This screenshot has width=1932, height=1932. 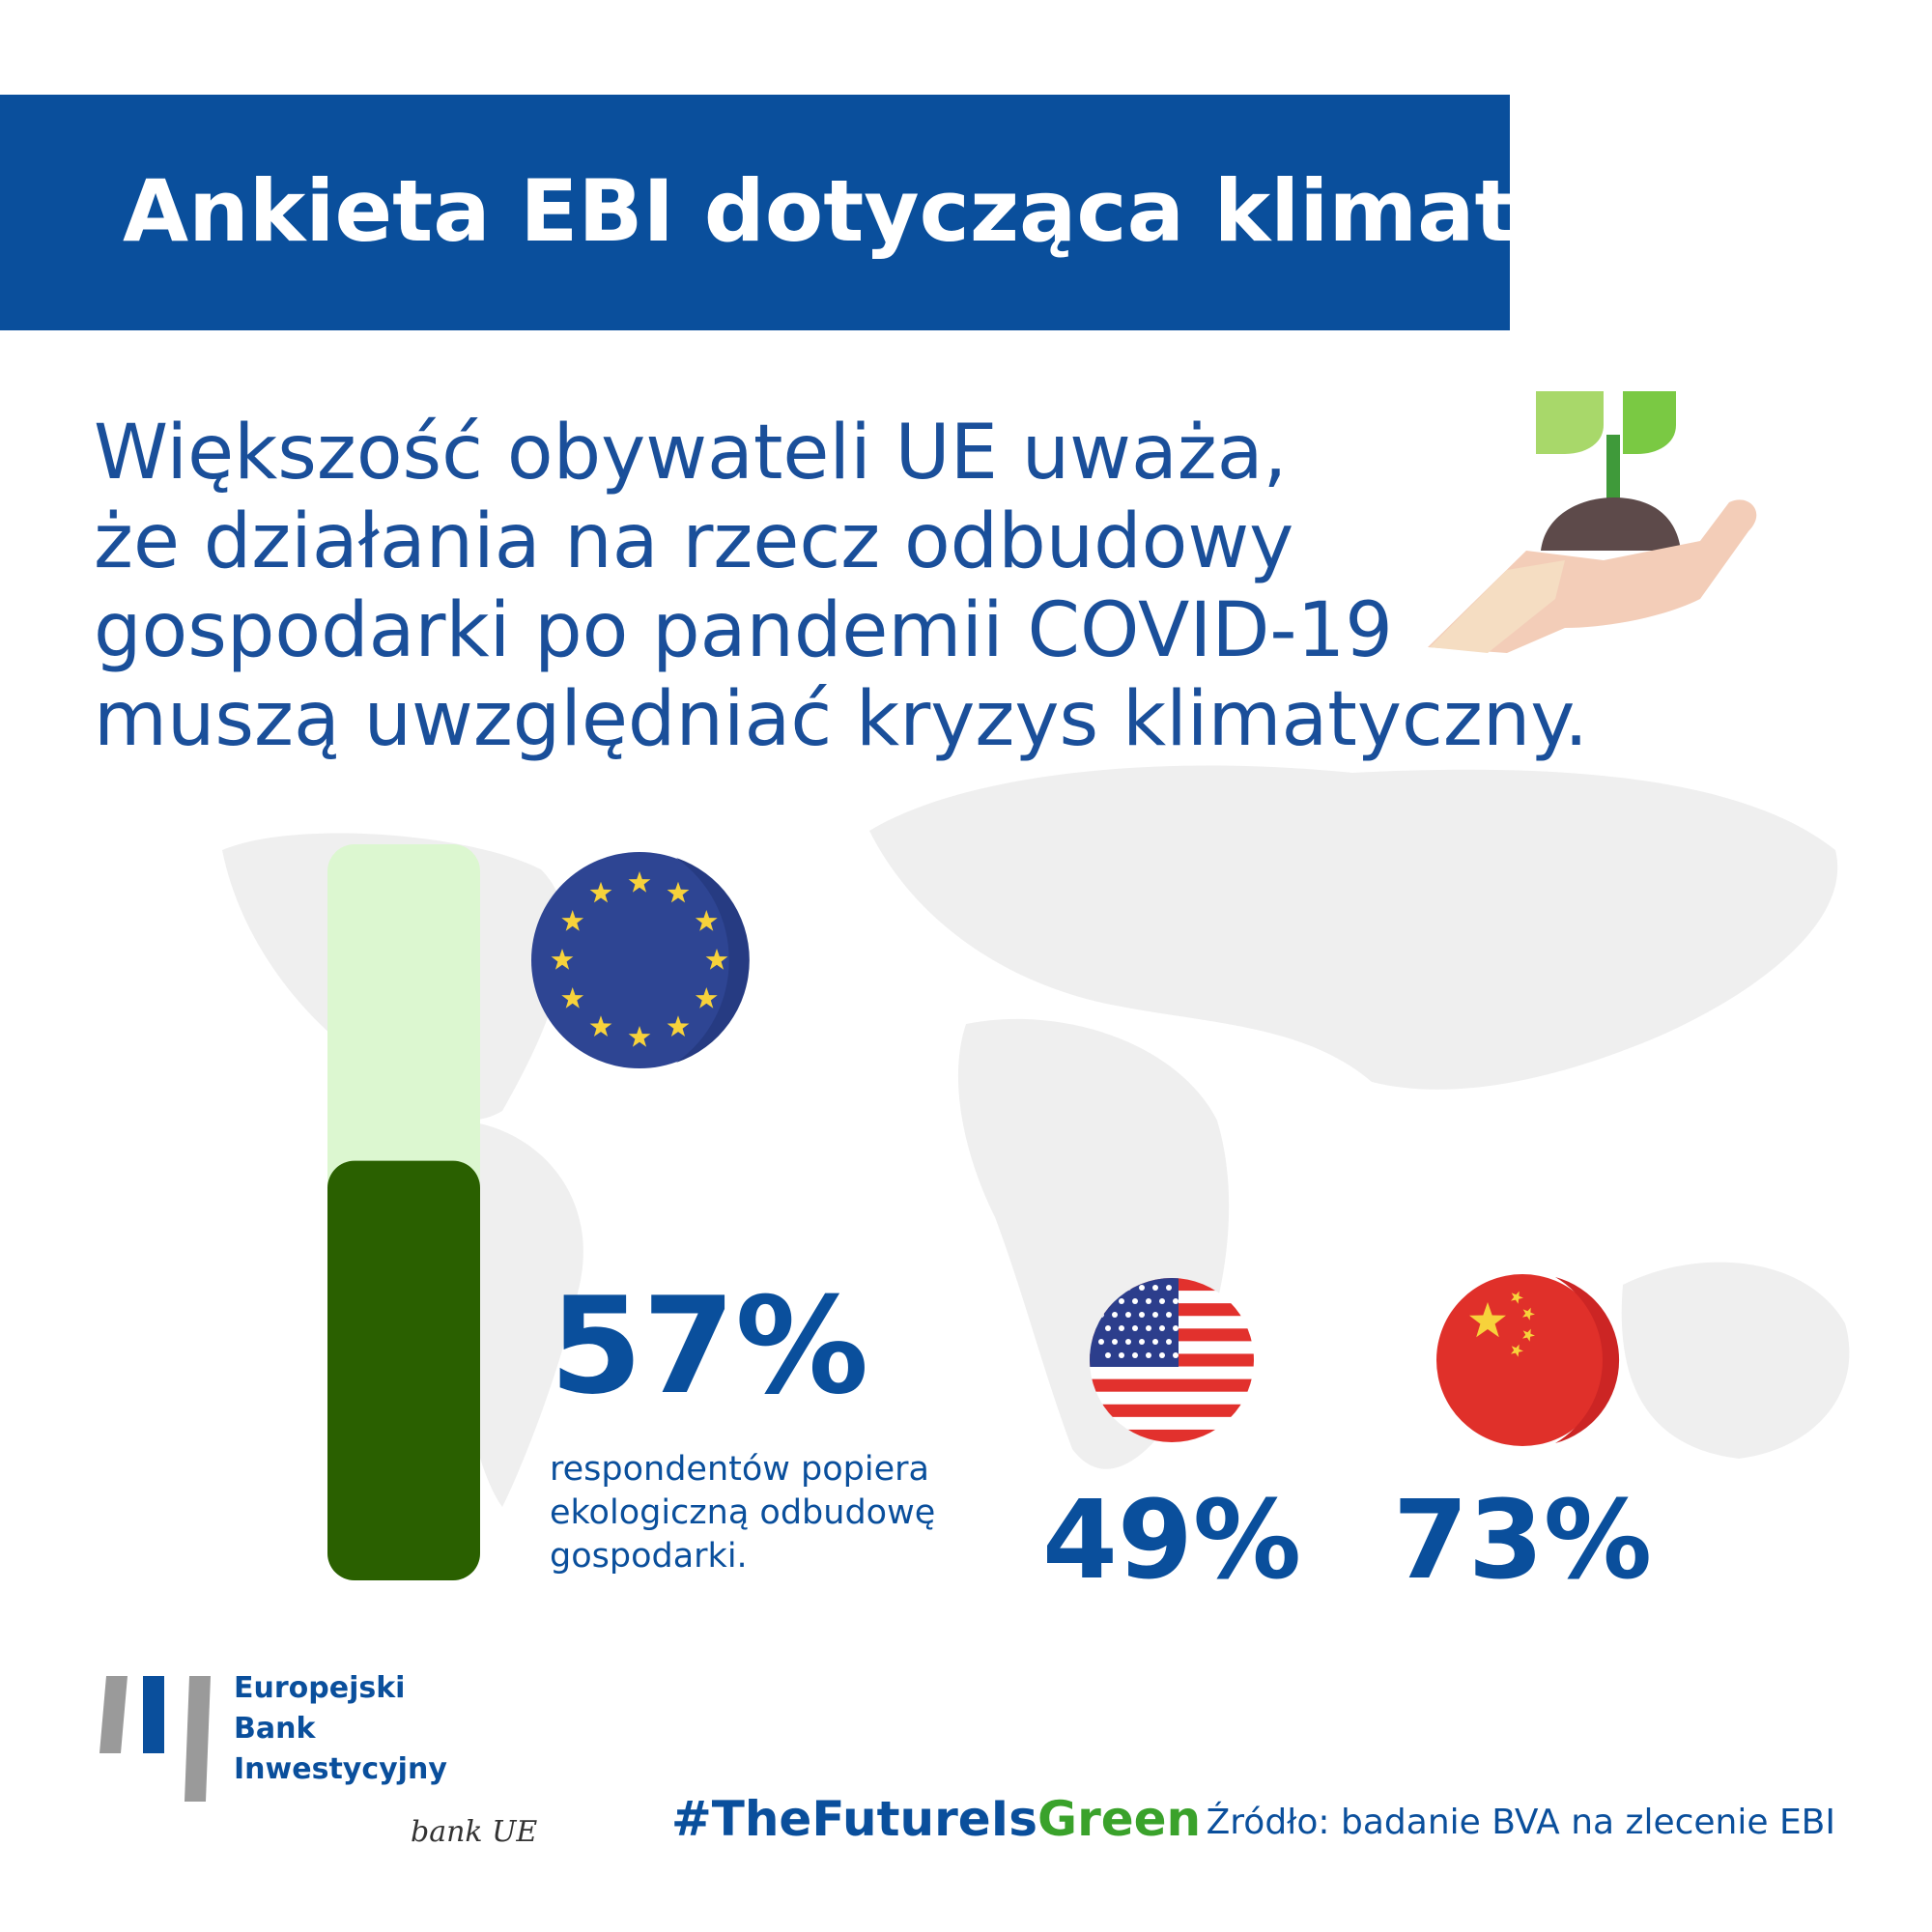 I want to click on description-line: ekologiczną odbudowę, so click(x=742, y=1512).